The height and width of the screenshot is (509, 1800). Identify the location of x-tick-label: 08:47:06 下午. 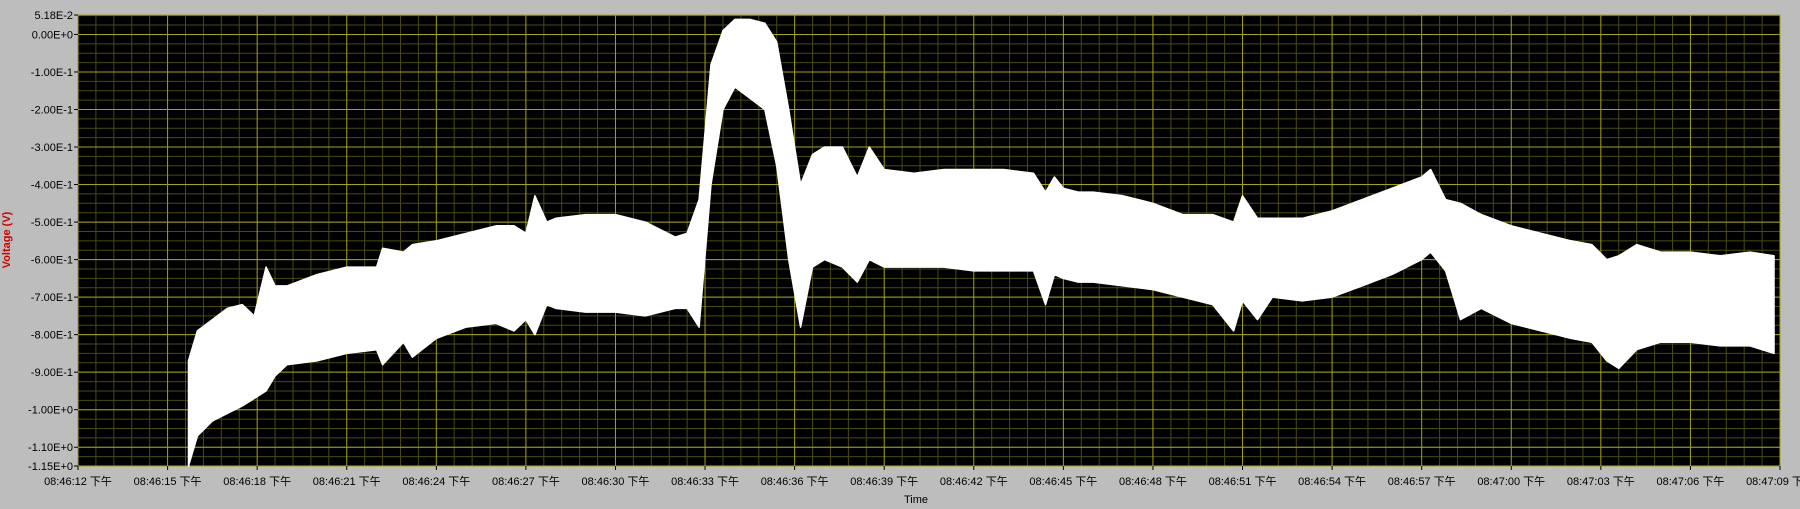
(1690, 481).